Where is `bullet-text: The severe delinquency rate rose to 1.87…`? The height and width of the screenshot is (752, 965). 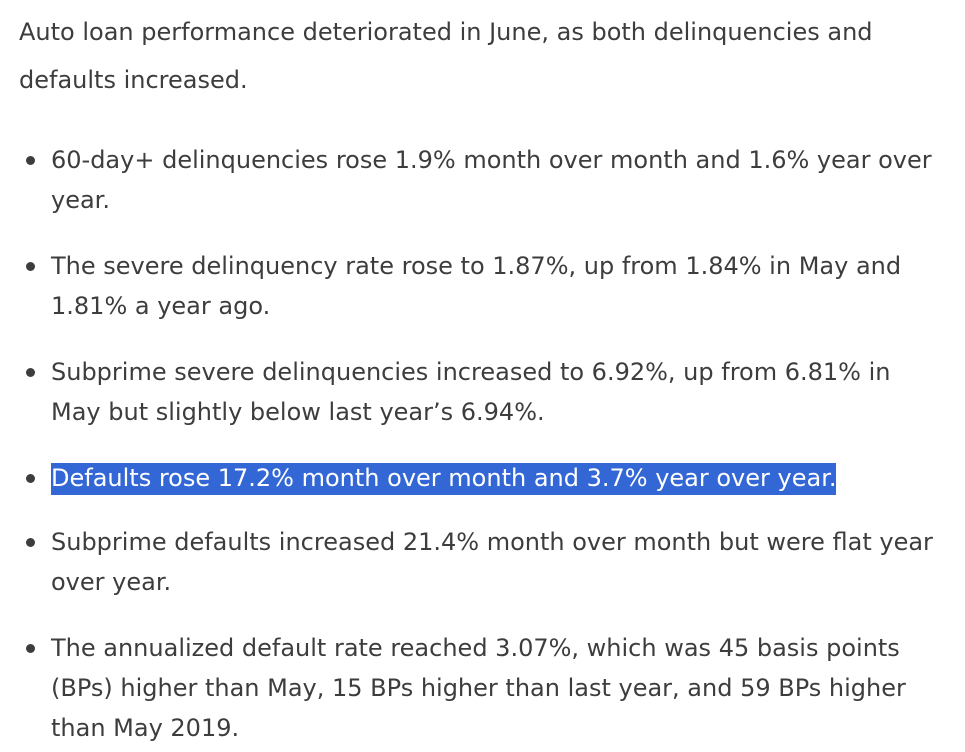 bullet-text: The severe delinquency rate rose to 1.87… is located at coordinates (476, 286).